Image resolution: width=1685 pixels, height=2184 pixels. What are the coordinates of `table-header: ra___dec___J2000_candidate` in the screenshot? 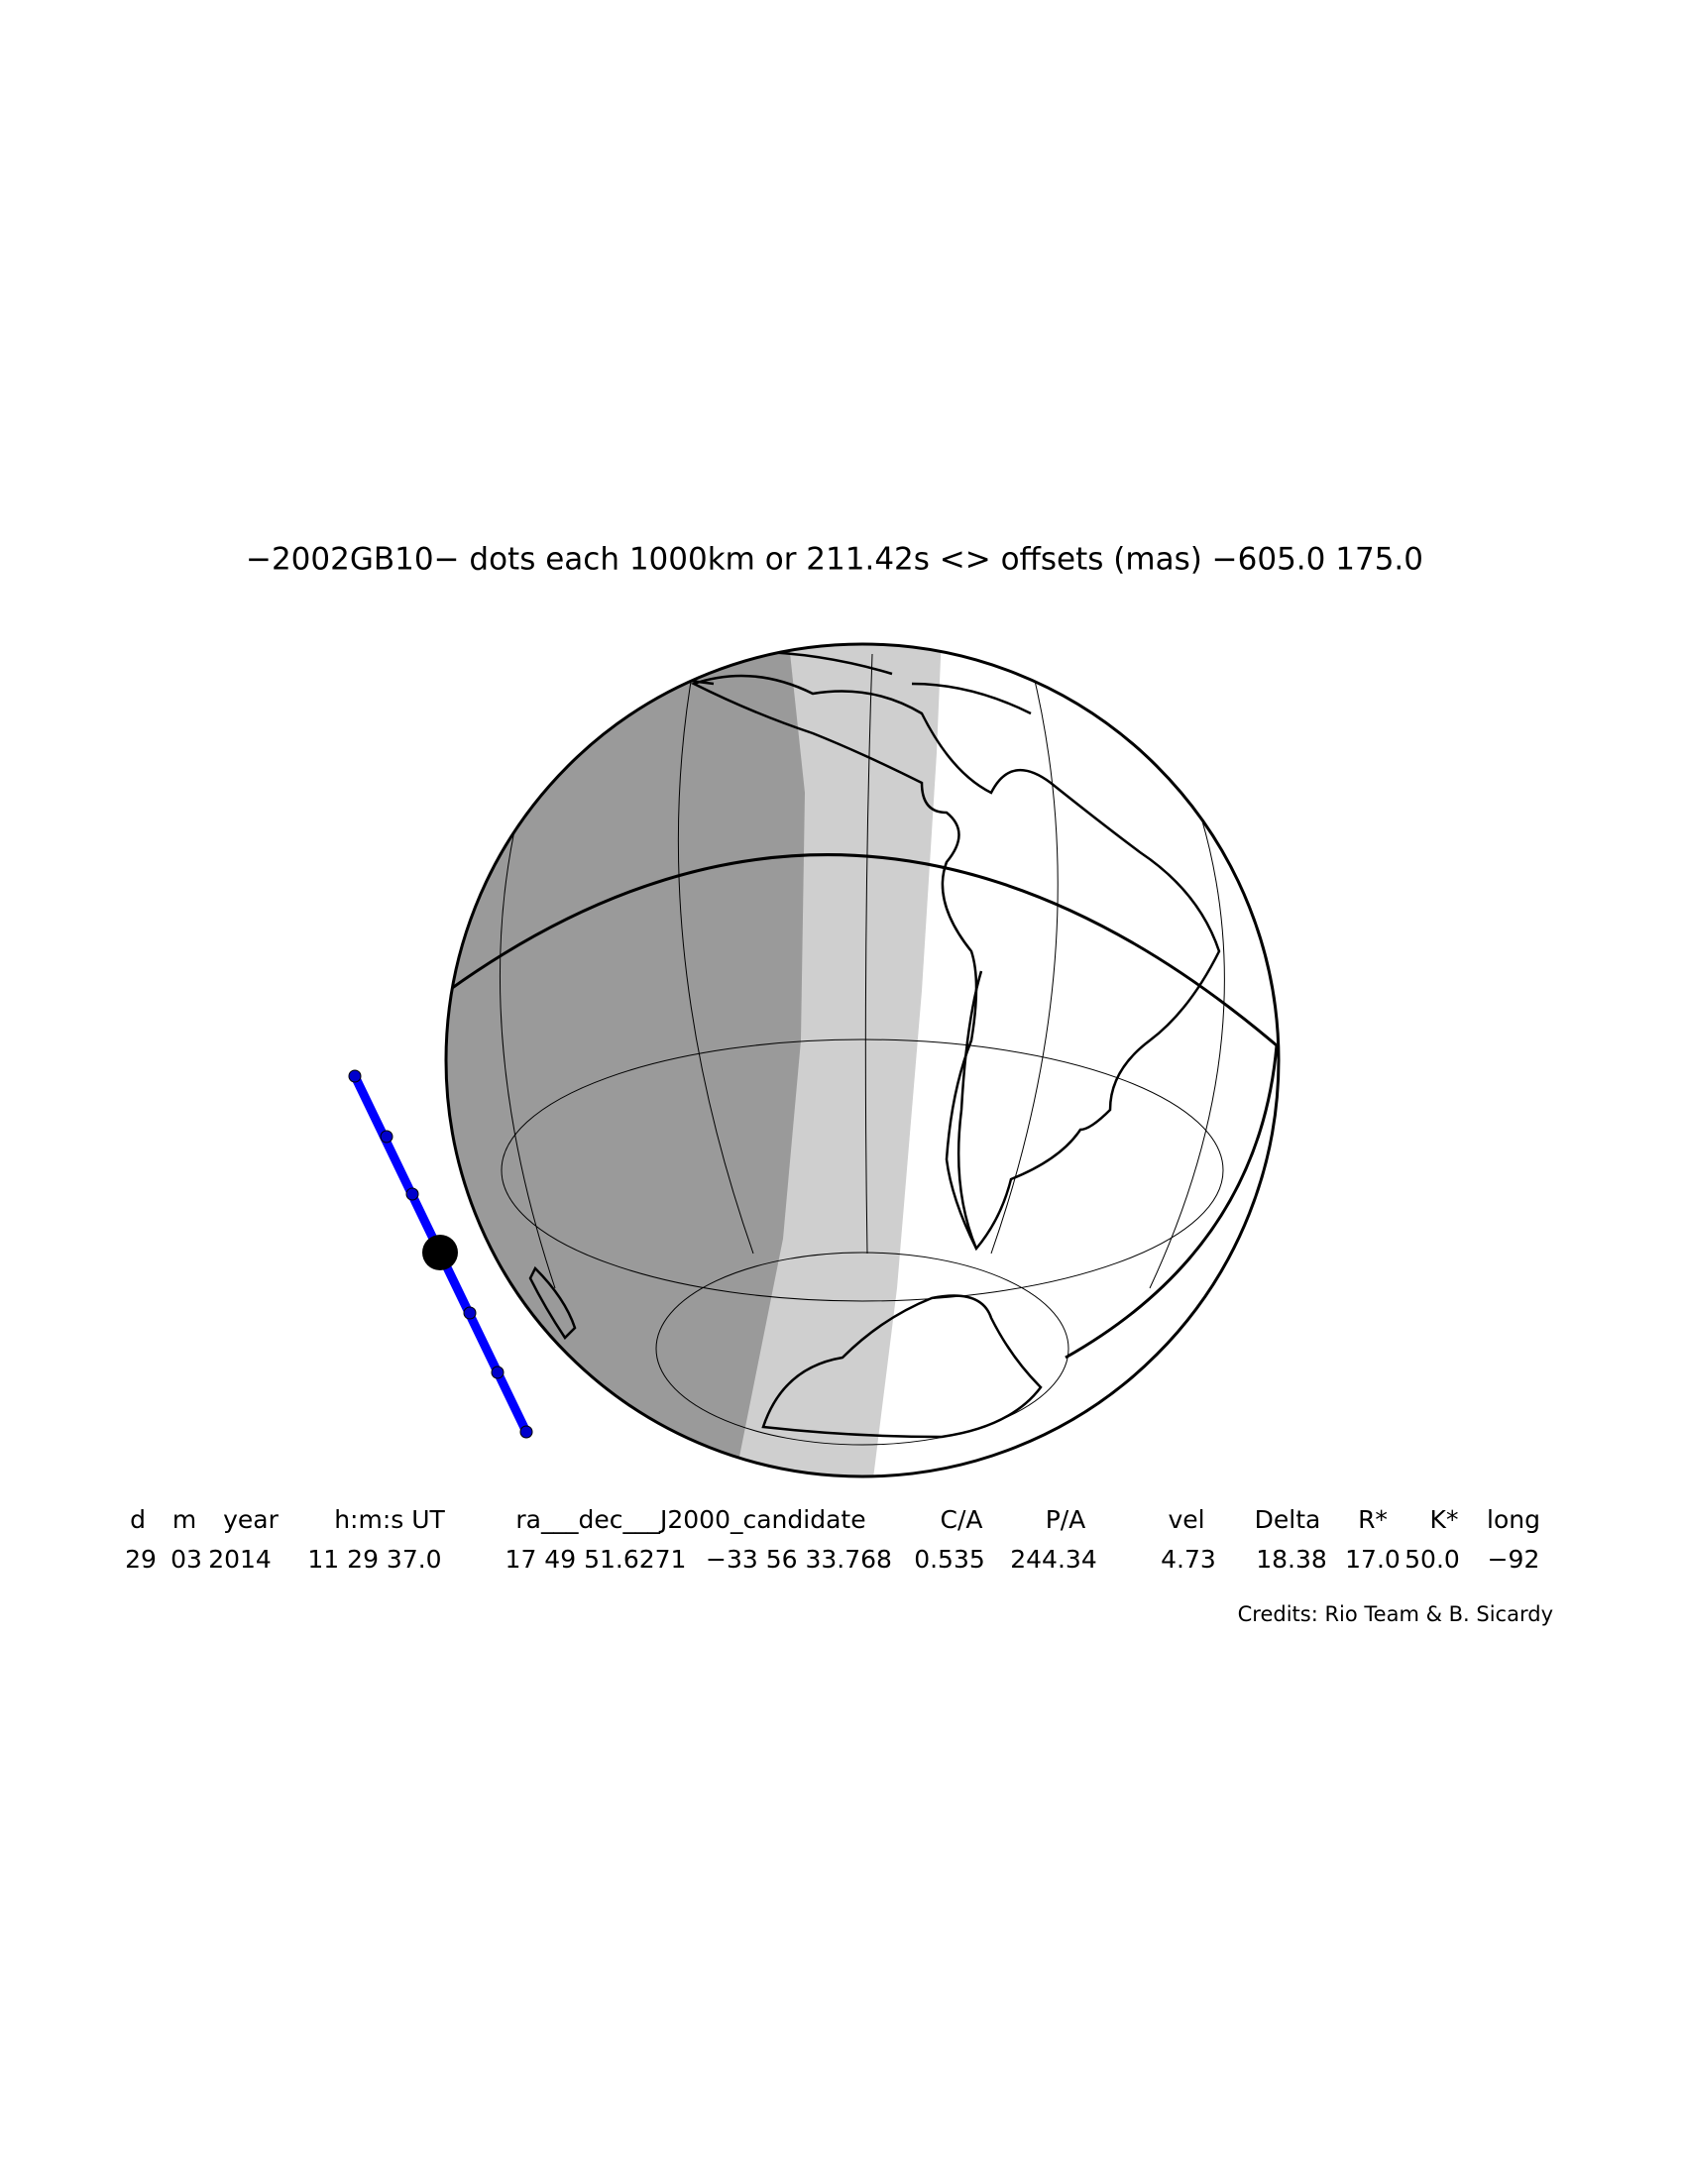 It's located at (690, 1519).